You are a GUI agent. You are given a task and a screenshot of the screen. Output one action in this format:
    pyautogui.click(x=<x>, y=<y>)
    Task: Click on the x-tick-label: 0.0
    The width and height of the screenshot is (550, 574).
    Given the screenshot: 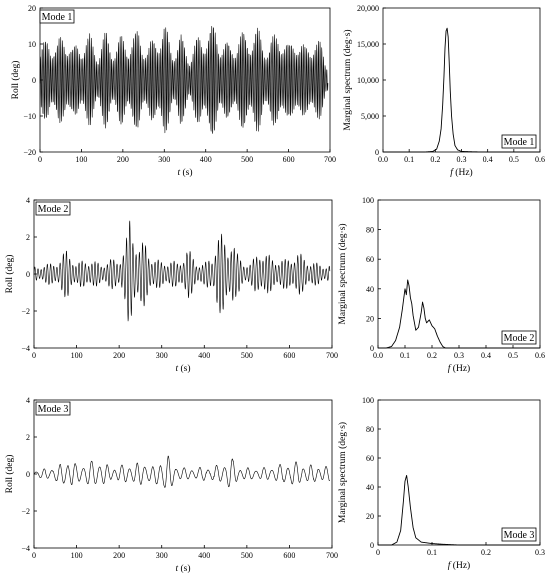 What is the action you would take?
    pyautogui.click(x=378, y=355)
    